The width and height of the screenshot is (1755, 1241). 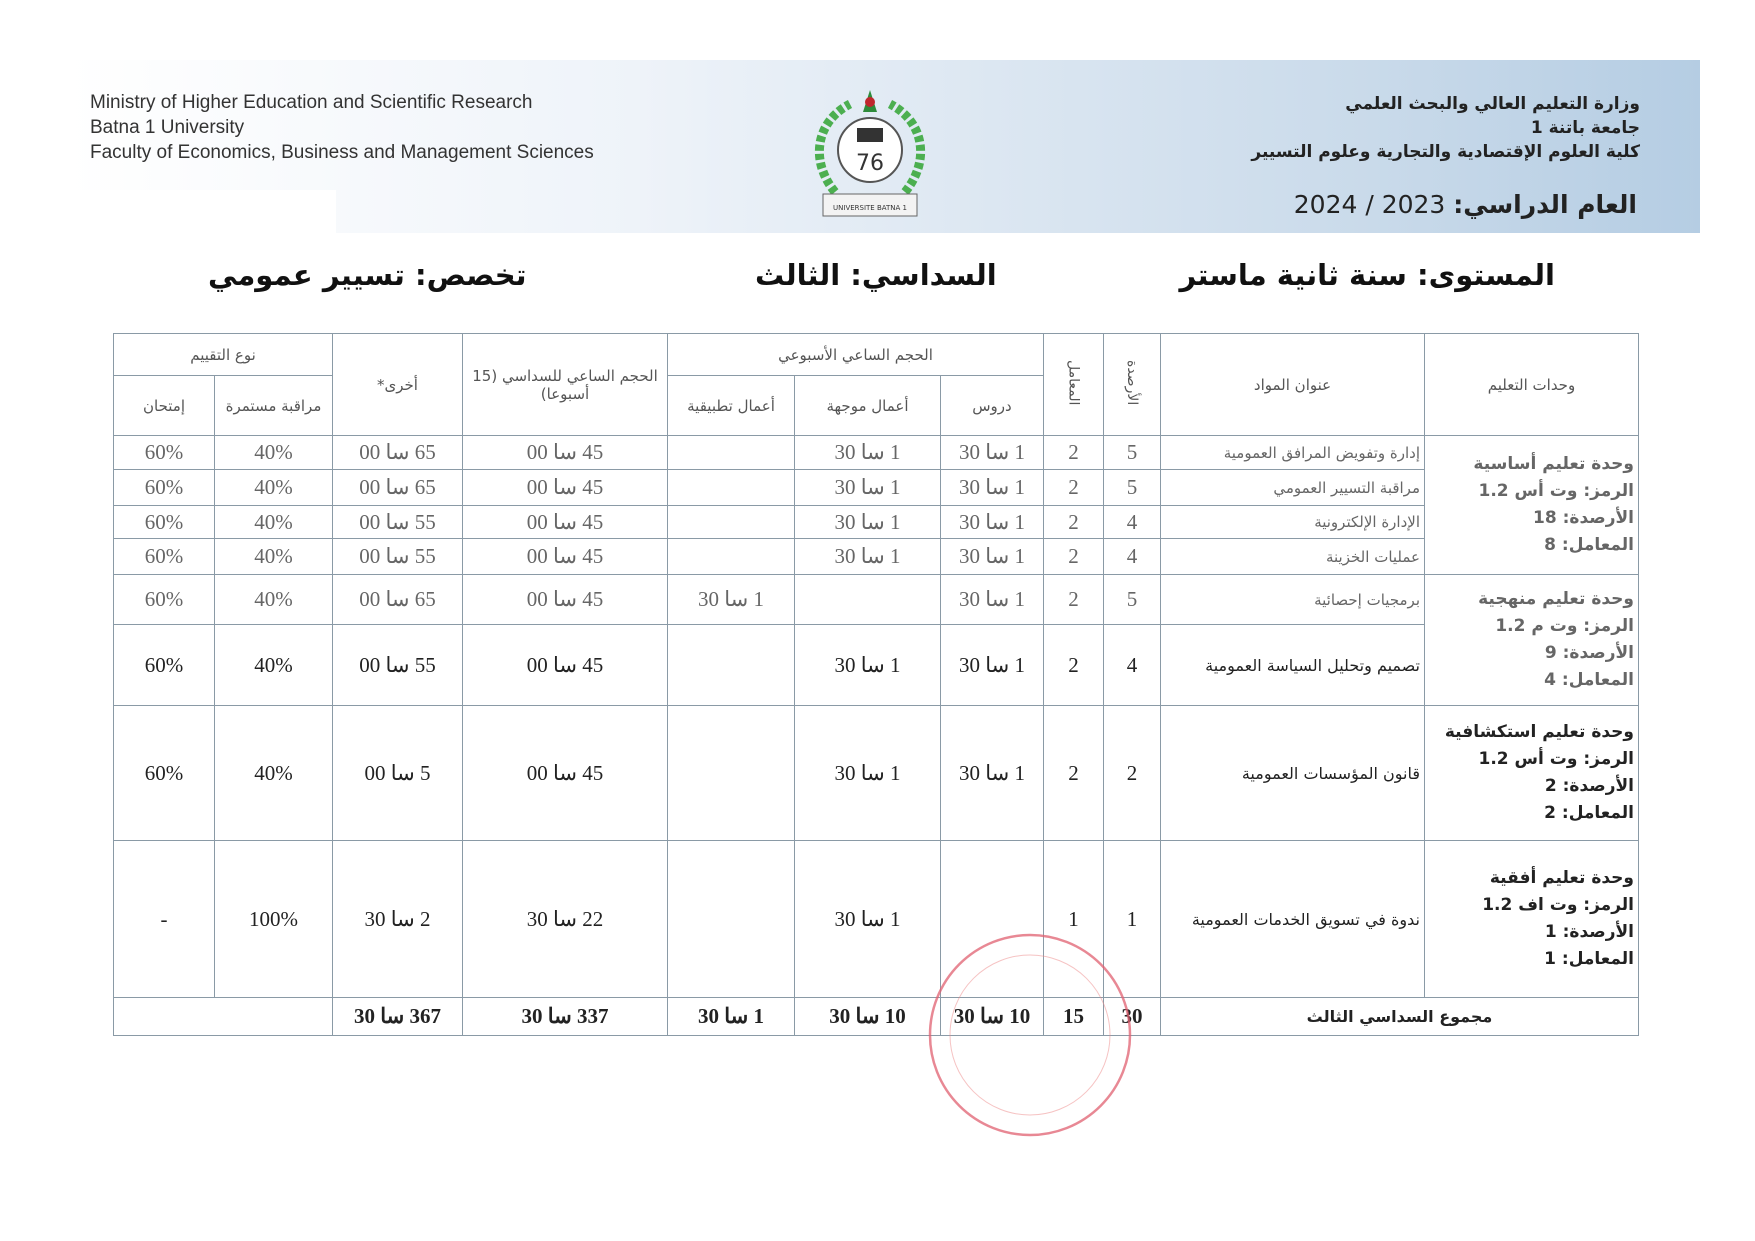 I want to click on total-semester: 337 سا 30, so click(x=565, y=1016).